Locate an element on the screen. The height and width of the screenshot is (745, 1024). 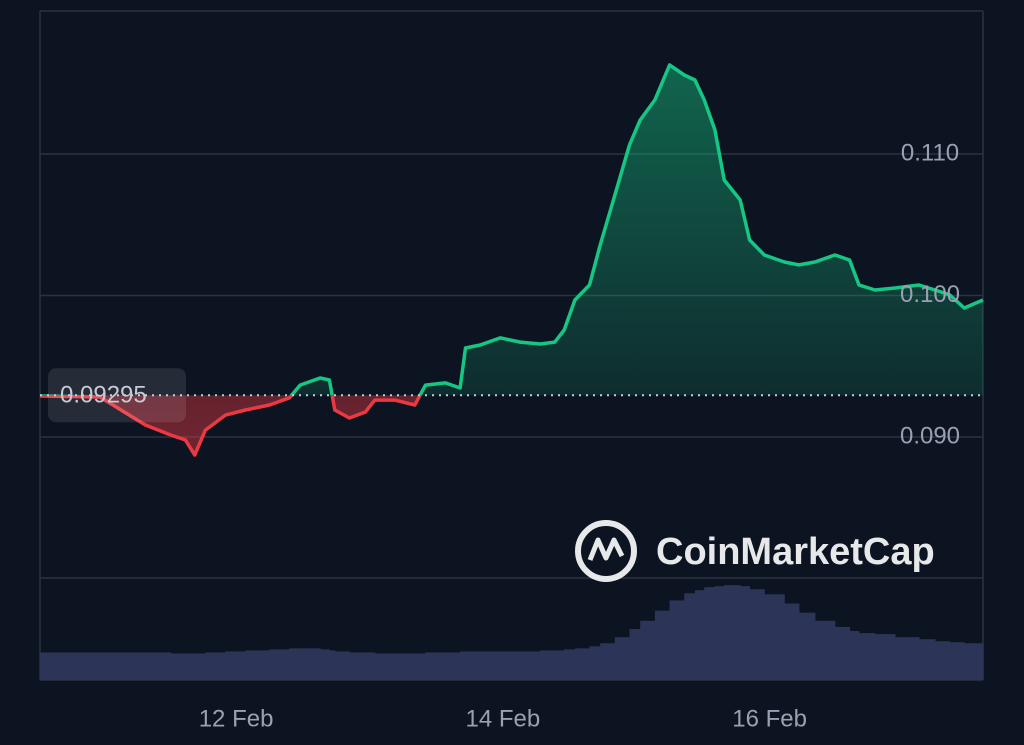
x-tick-label: 14 Feb is located at coordinates (502, 718).